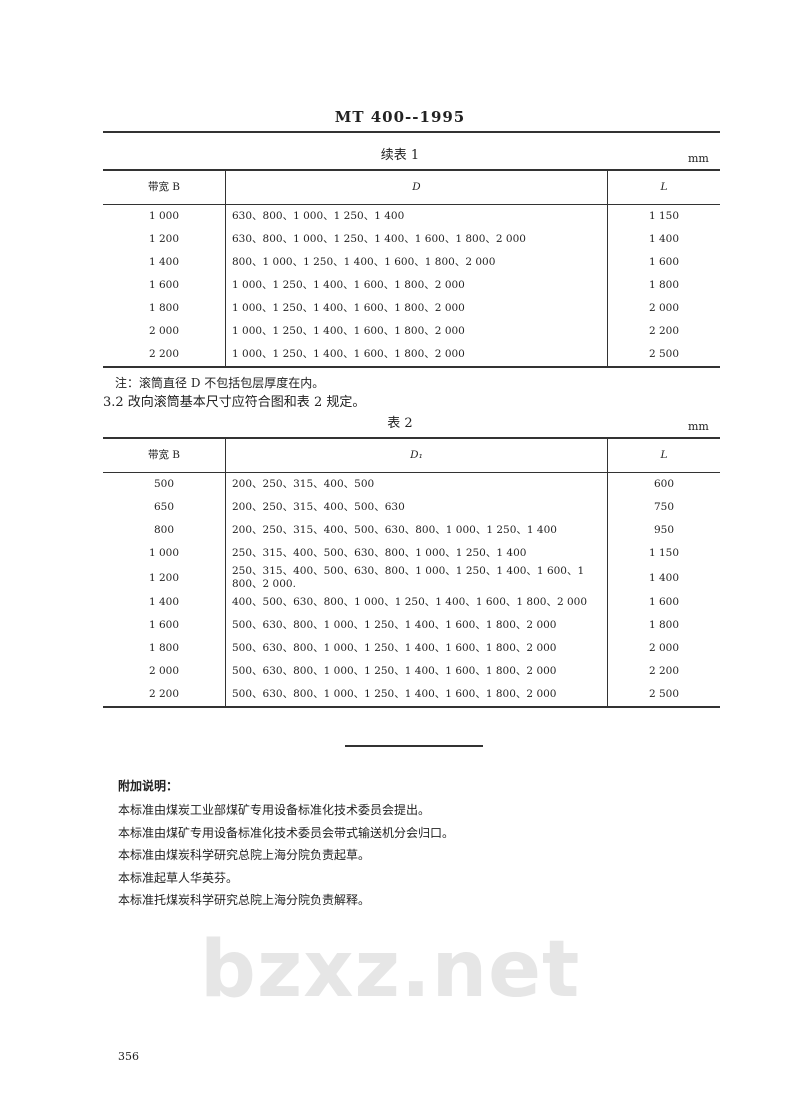  Describe the element at coordinates (698, 426) in the screenshot. I see `table2-unit: mm` at that location.